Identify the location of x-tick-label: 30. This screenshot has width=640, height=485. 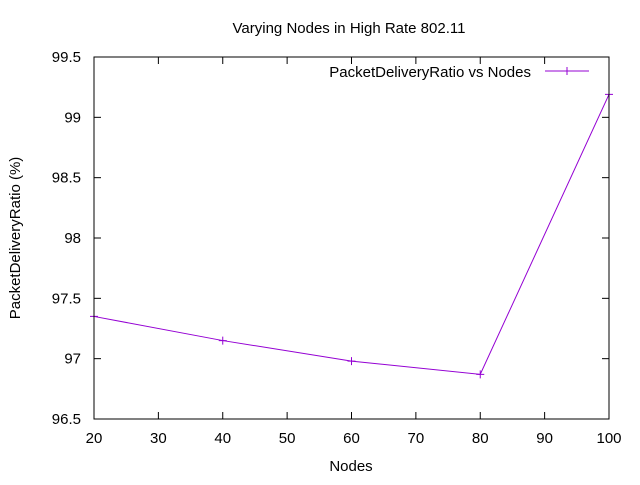
(158, 438).